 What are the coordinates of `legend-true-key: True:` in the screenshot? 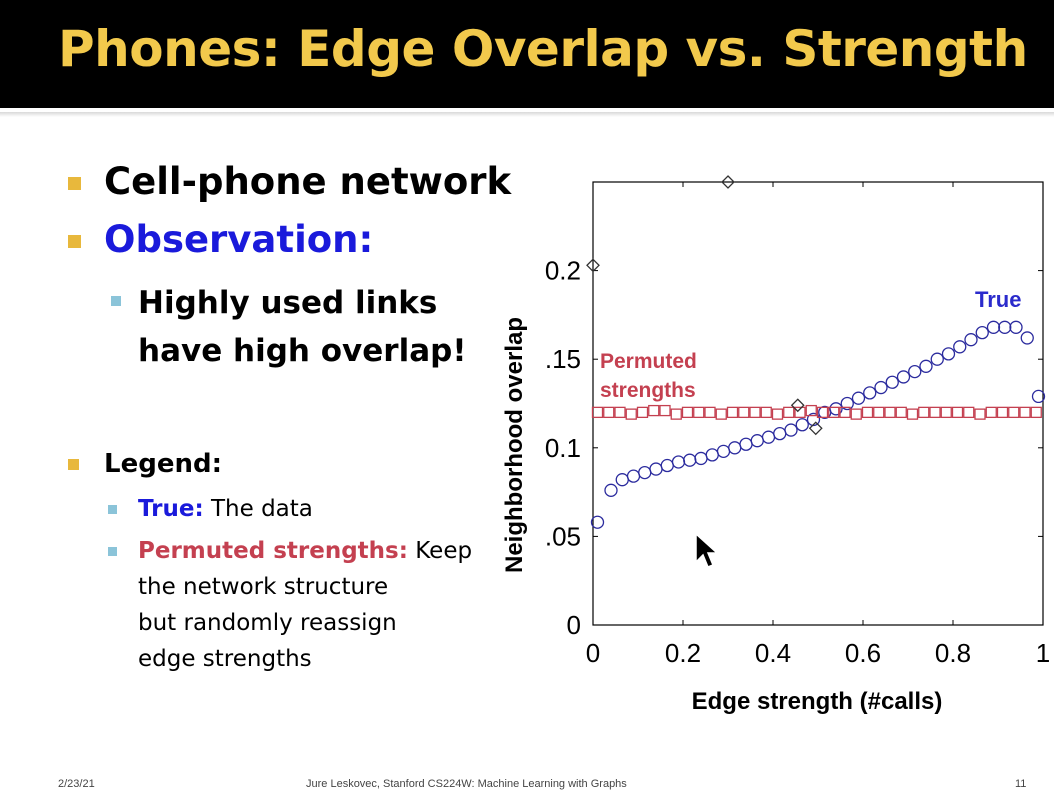 It's located at (171, 509).